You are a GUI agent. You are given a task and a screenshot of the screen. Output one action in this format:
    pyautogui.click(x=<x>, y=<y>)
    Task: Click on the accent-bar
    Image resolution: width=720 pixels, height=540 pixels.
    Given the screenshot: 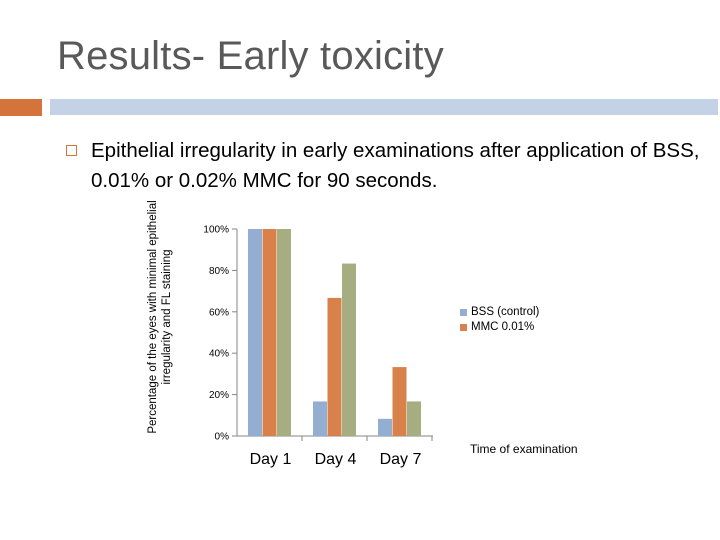 What is the action you would take?
    pyautogui.click(x=384, y=107)
    